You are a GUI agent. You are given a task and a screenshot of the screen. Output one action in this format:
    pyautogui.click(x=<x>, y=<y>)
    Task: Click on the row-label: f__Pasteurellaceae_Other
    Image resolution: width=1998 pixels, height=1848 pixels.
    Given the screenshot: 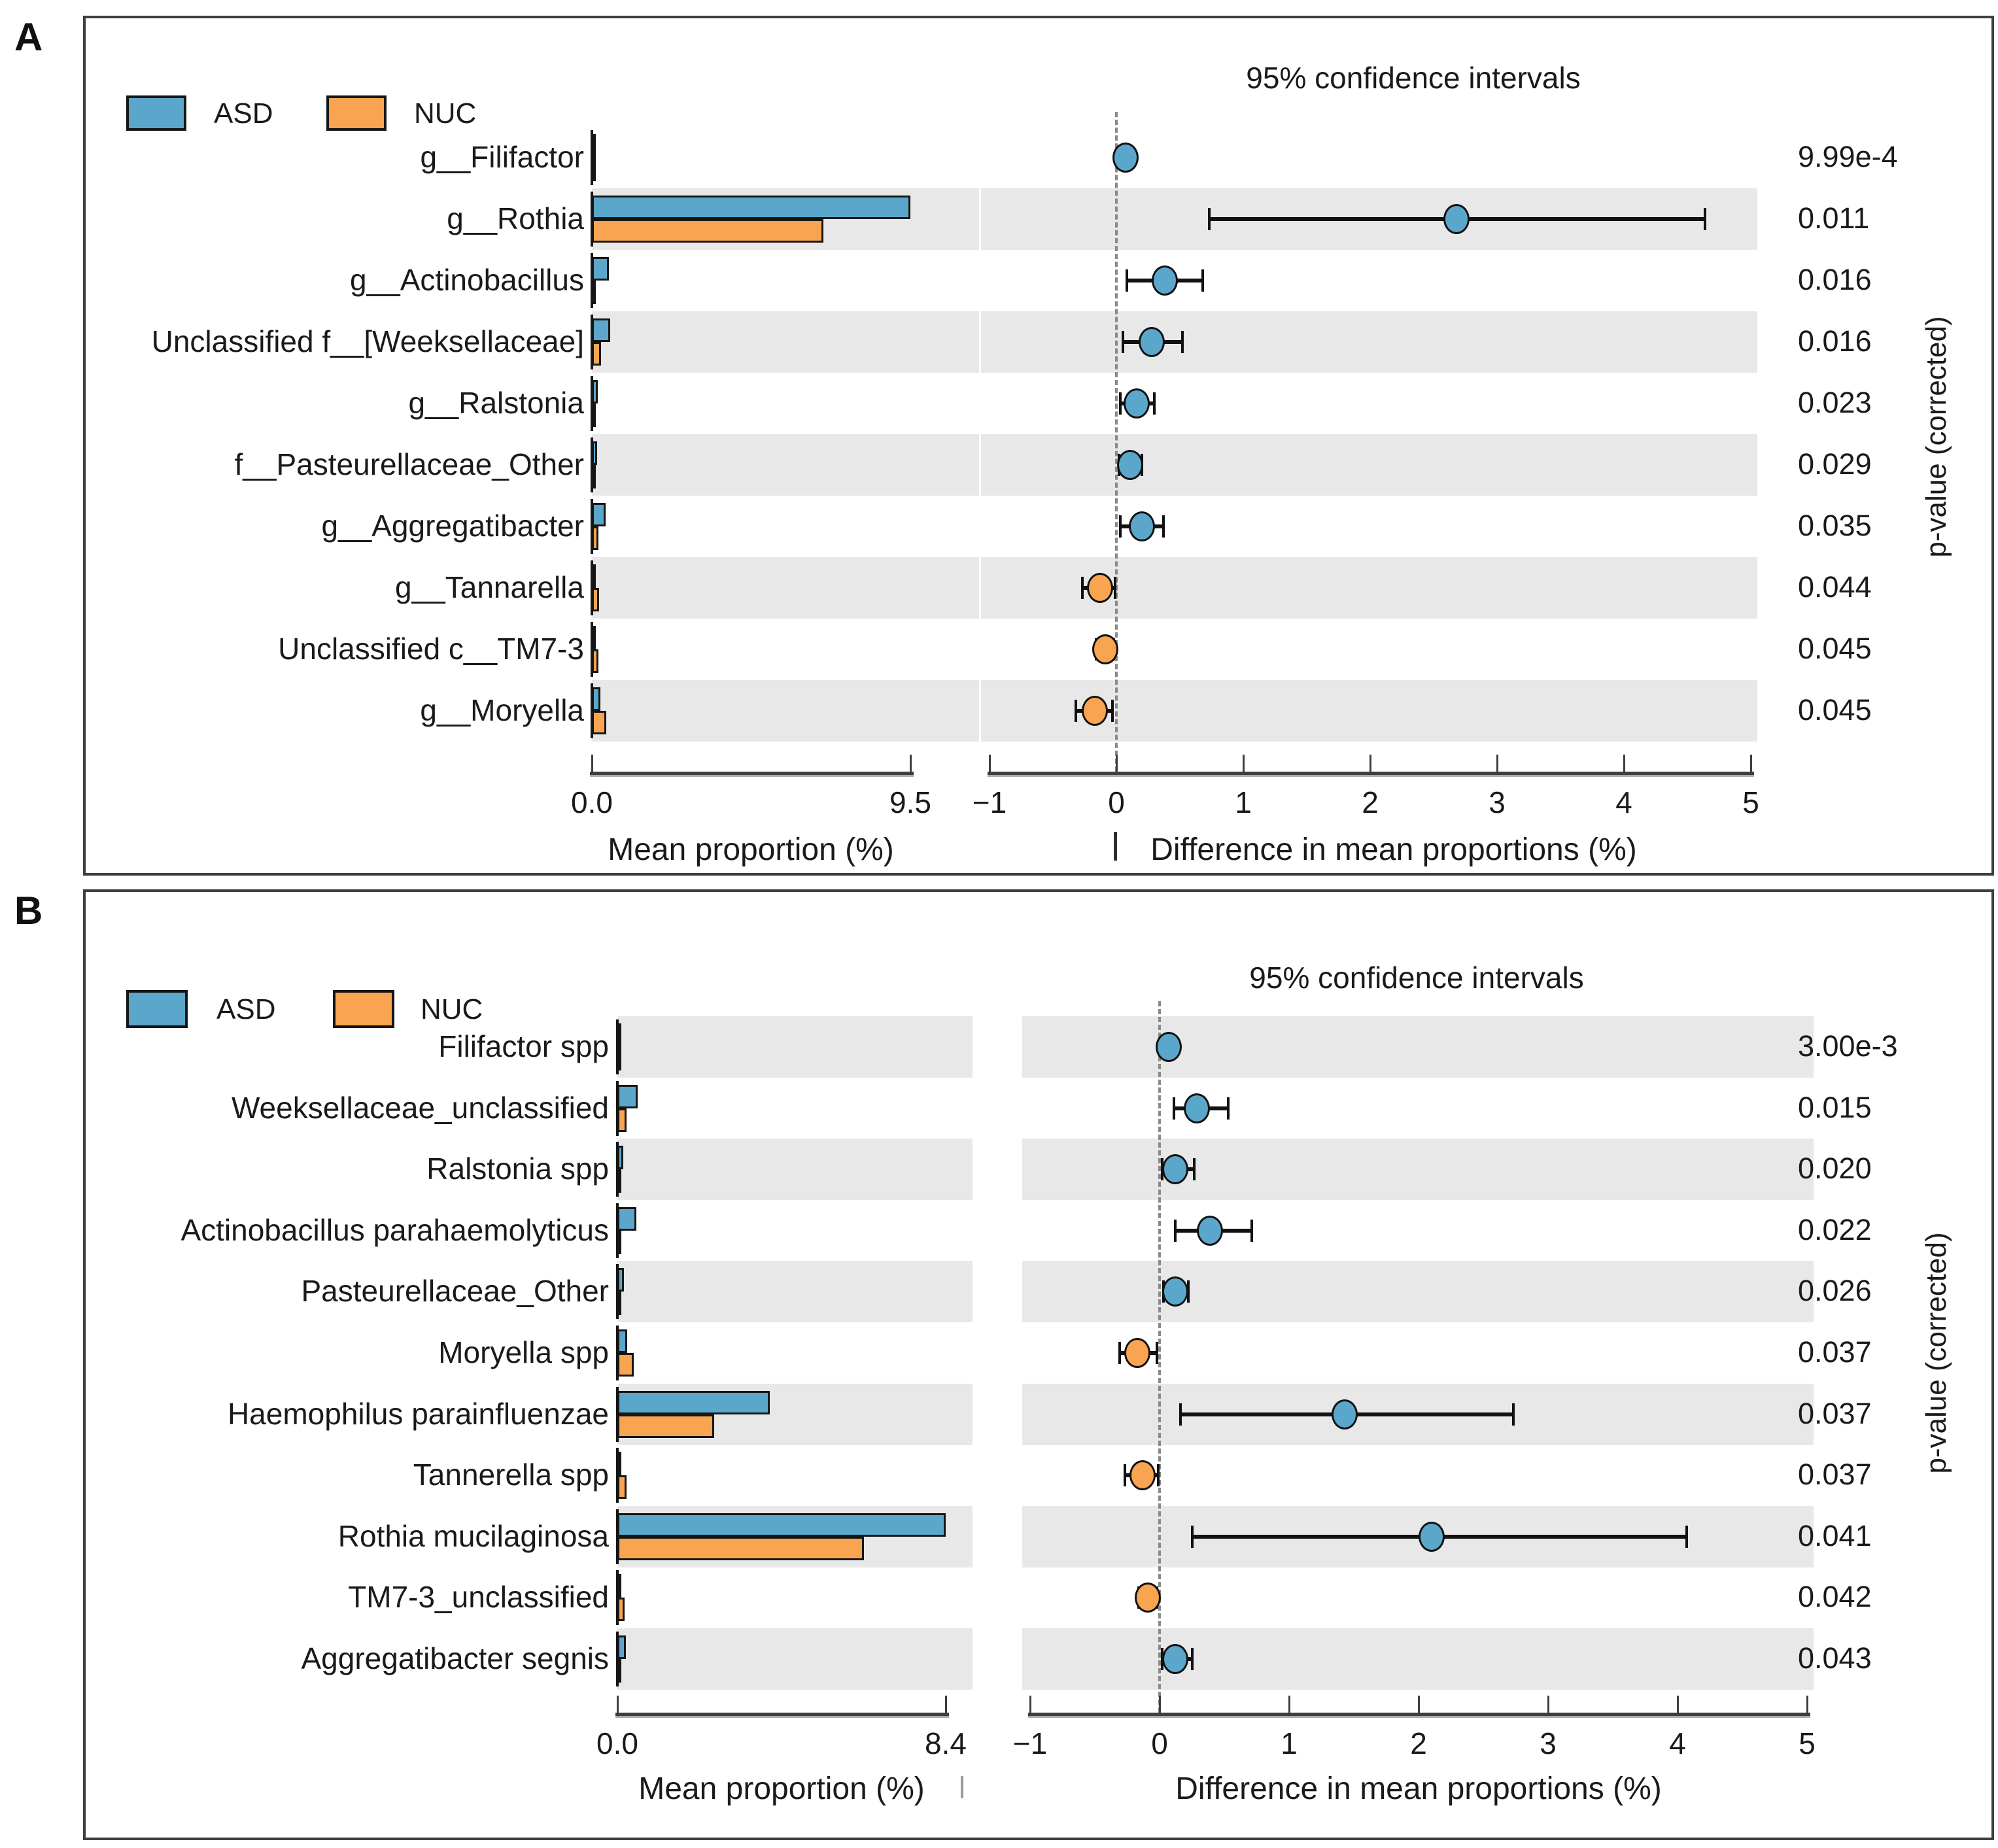 What is the action you would take?
    pyautogui.click(x=409, y=464)
    